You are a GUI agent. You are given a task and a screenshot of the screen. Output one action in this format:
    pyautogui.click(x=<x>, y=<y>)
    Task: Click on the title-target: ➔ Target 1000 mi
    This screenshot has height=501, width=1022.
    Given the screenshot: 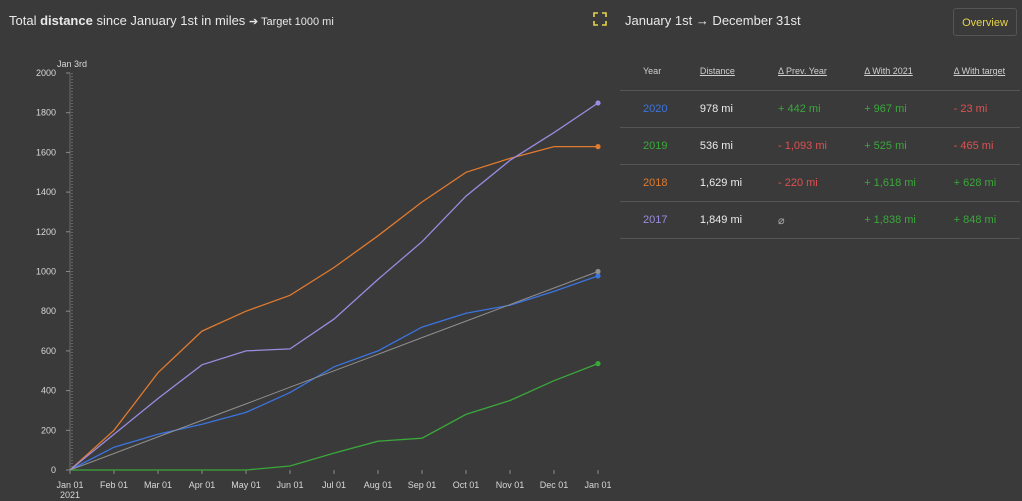 What is the action you would take?
    pyautogui.click(x=291, y=22)
    